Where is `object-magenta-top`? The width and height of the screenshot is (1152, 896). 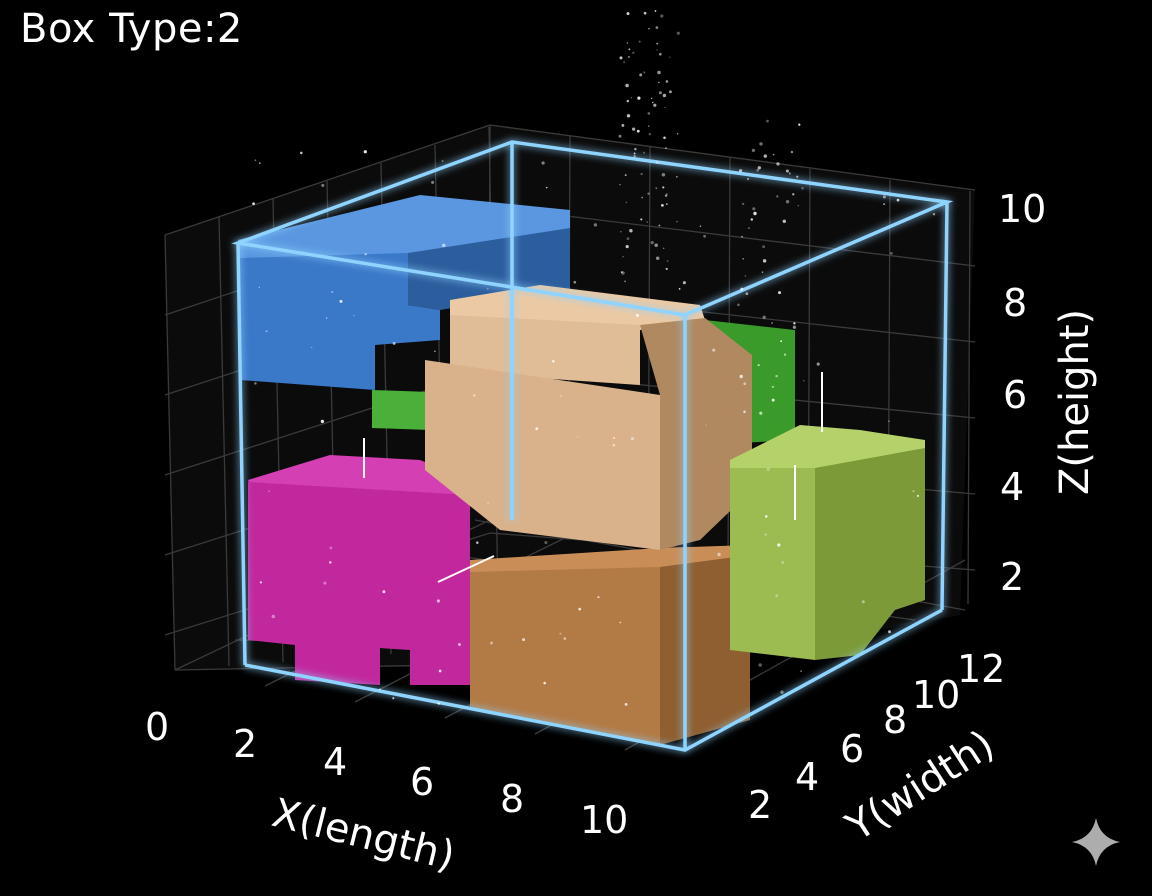 object-magenta-top is located at coordinates (359, 475).